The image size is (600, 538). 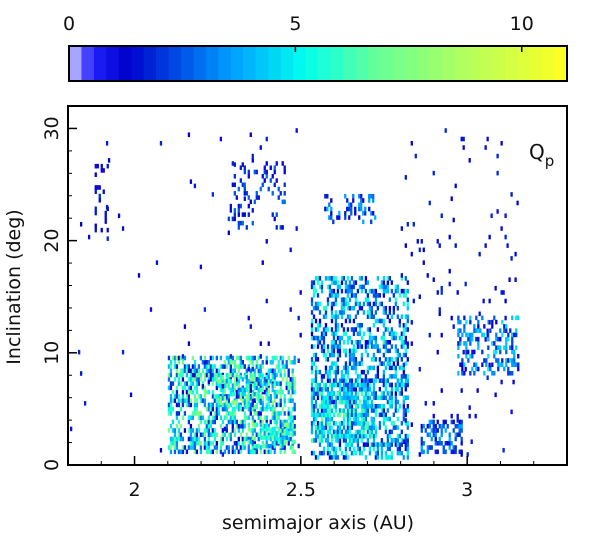 What do you see at coordinates (69, 24) in the screenshot?
I see `colorbar-tick-label: 0` at bounding box center [69, 24].